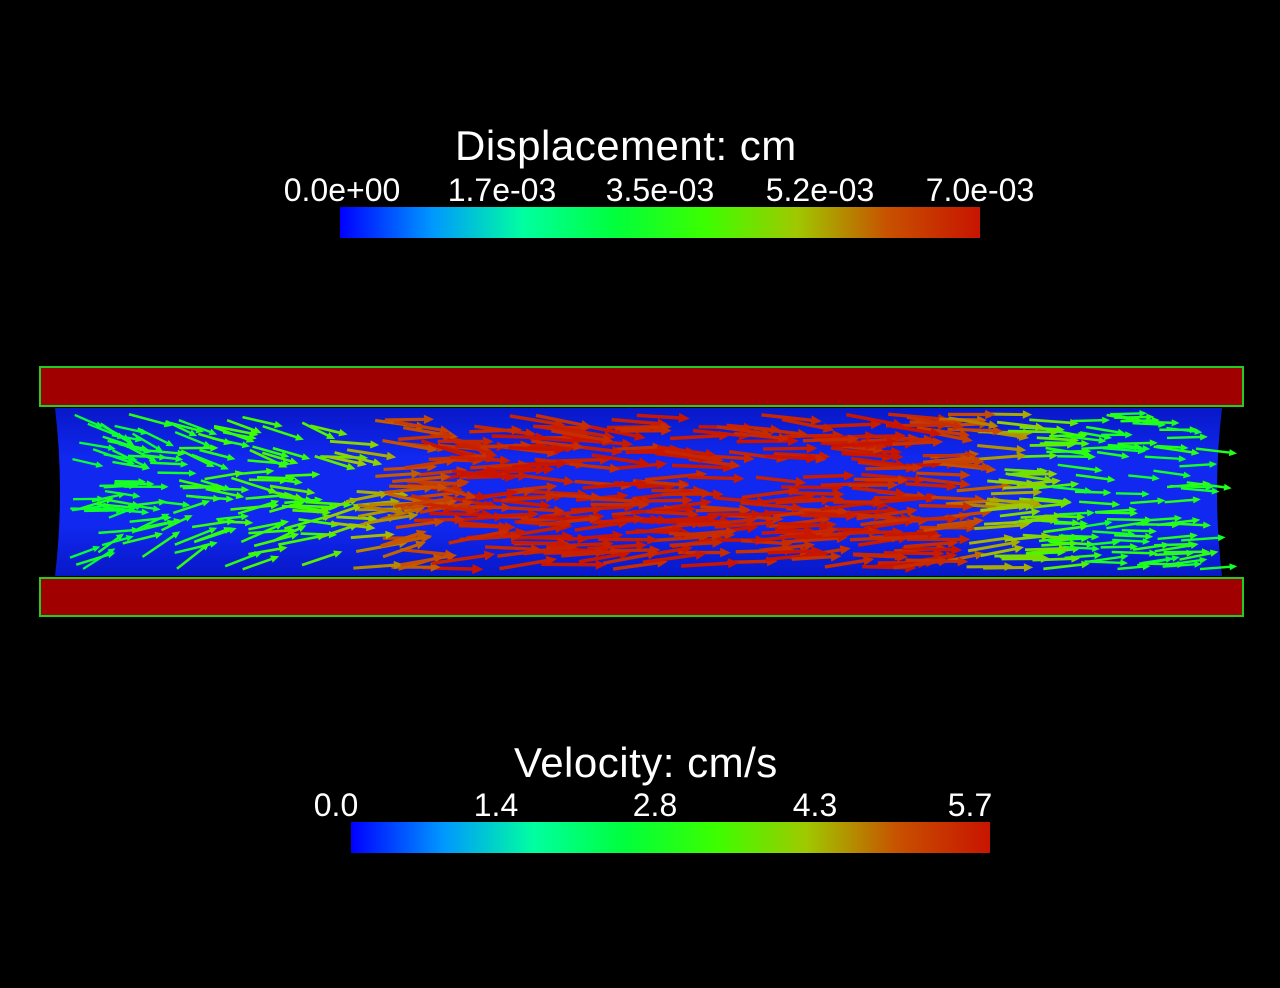  Describe the element at coordinates (660, 222) in the screenshot. I see `displacement-colorbar` at that location.